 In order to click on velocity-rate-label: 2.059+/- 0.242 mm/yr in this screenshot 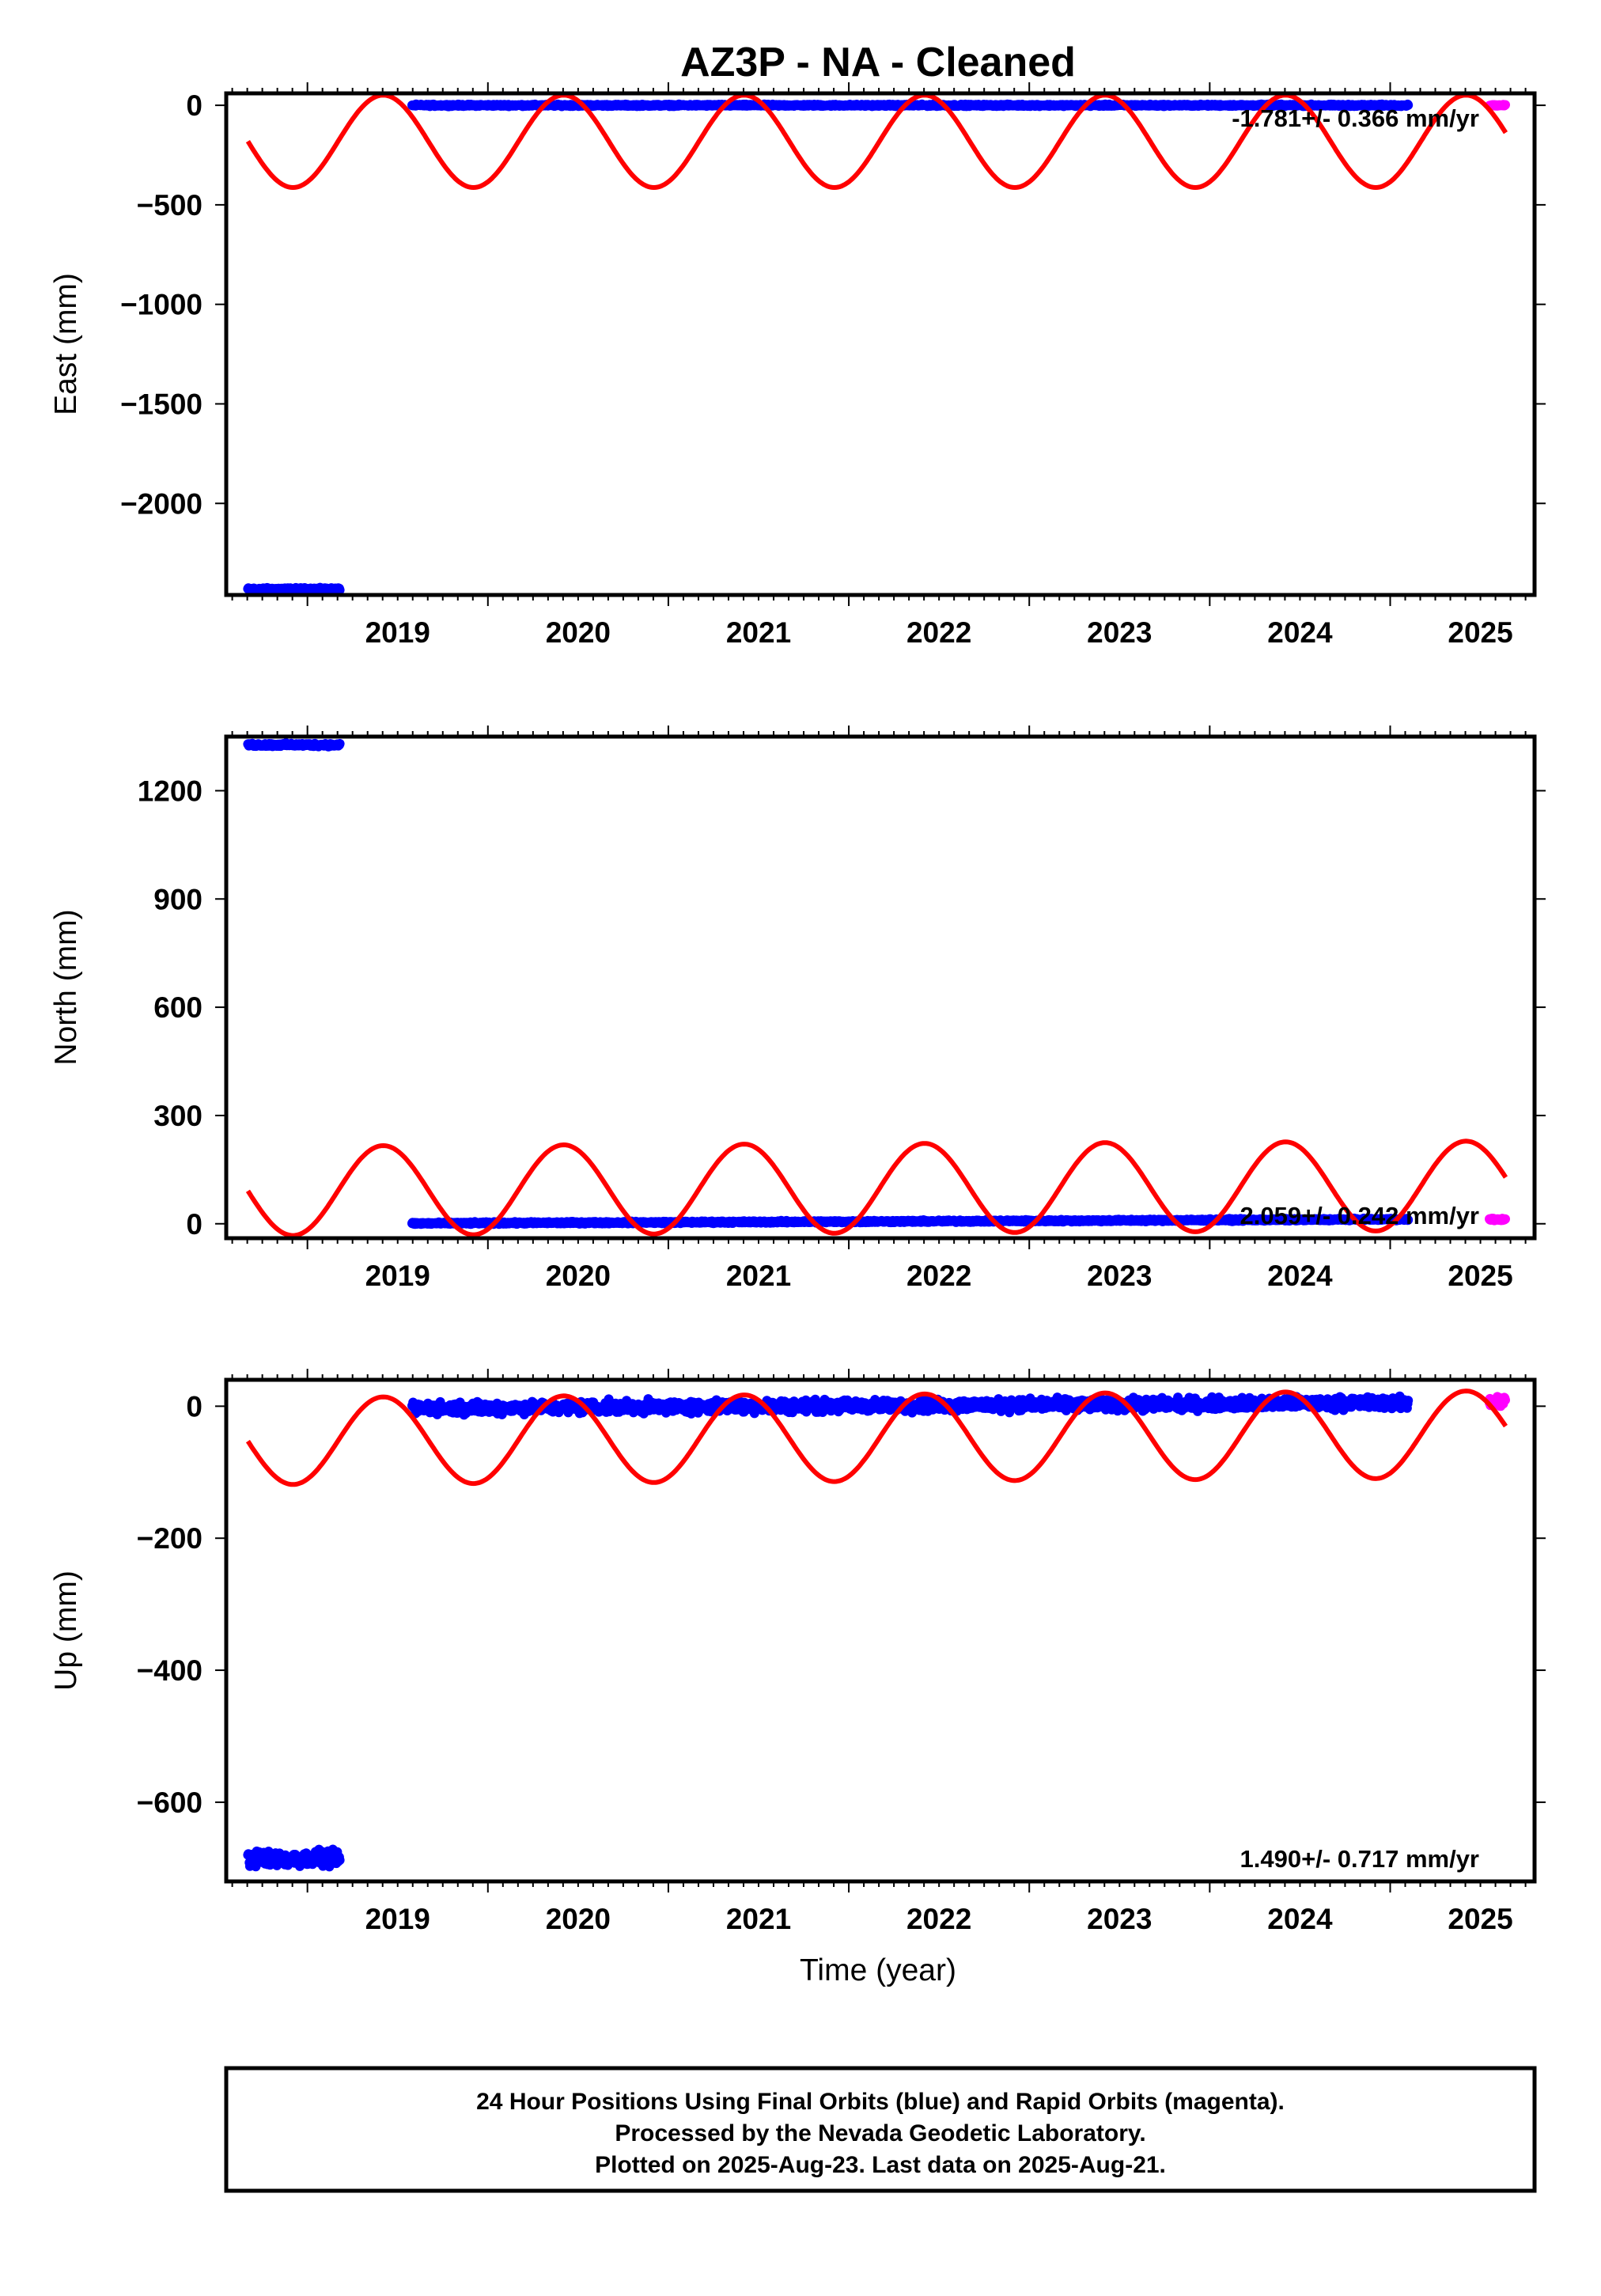, I will do `click(1359, 1215)`.